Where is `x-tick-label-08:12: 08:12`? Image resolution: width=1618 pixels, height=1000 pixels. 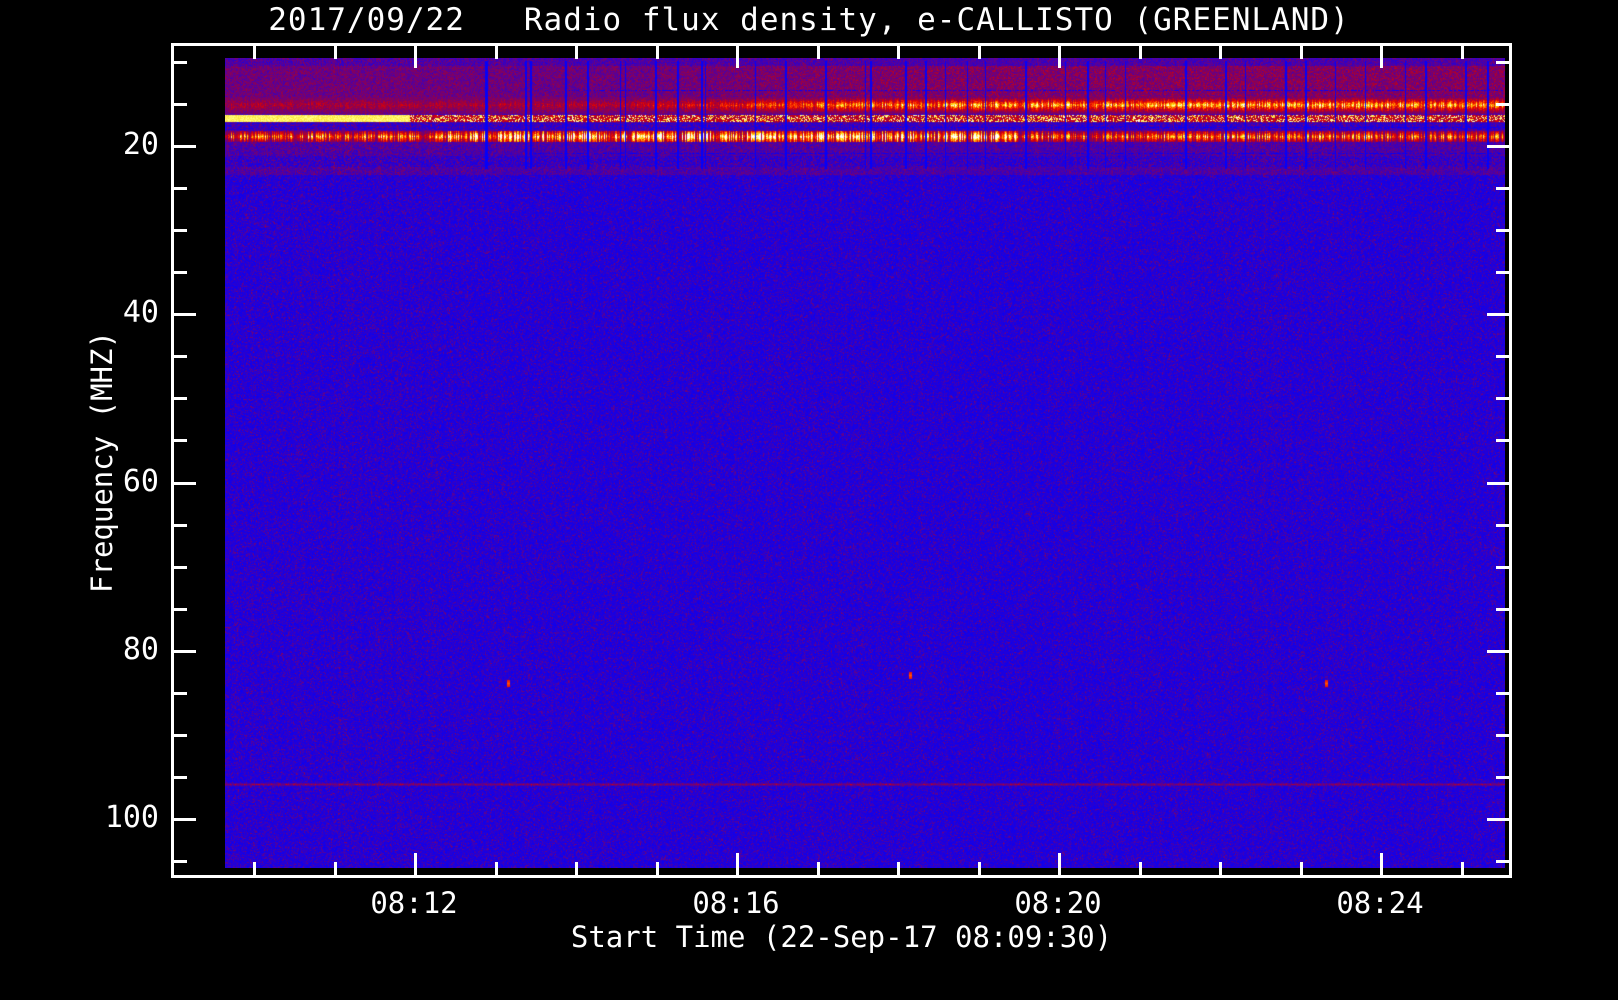 x-tick-label-08:12: 08:12 is located at coordinates (414, 903).